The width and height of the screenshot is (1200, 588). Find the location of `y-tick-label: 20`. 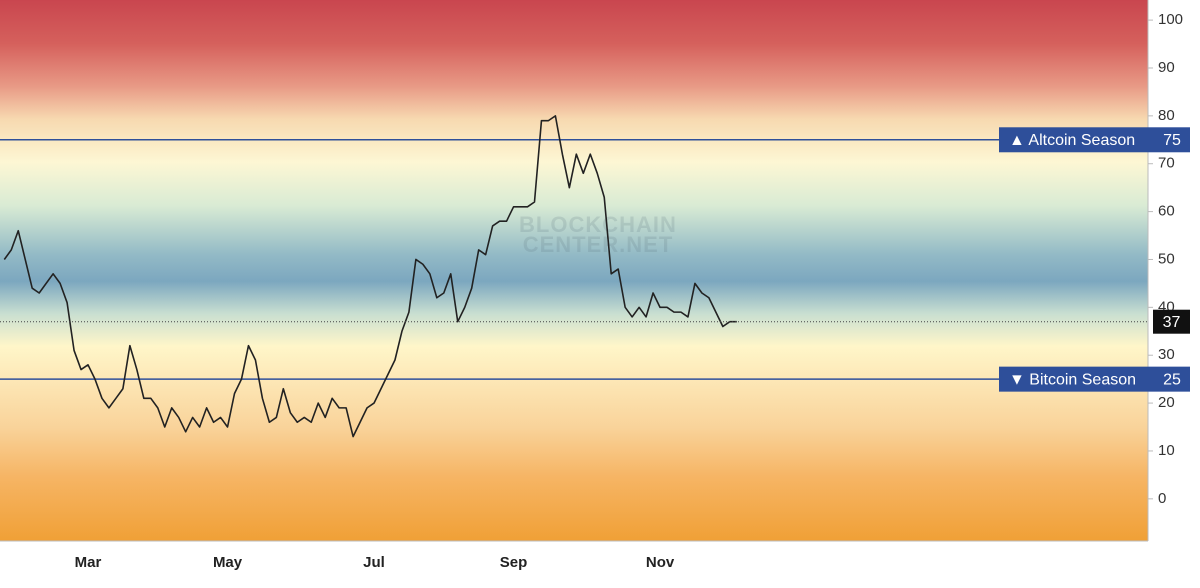

y-tick-label: 20 is located at coordinates (1166, 402).